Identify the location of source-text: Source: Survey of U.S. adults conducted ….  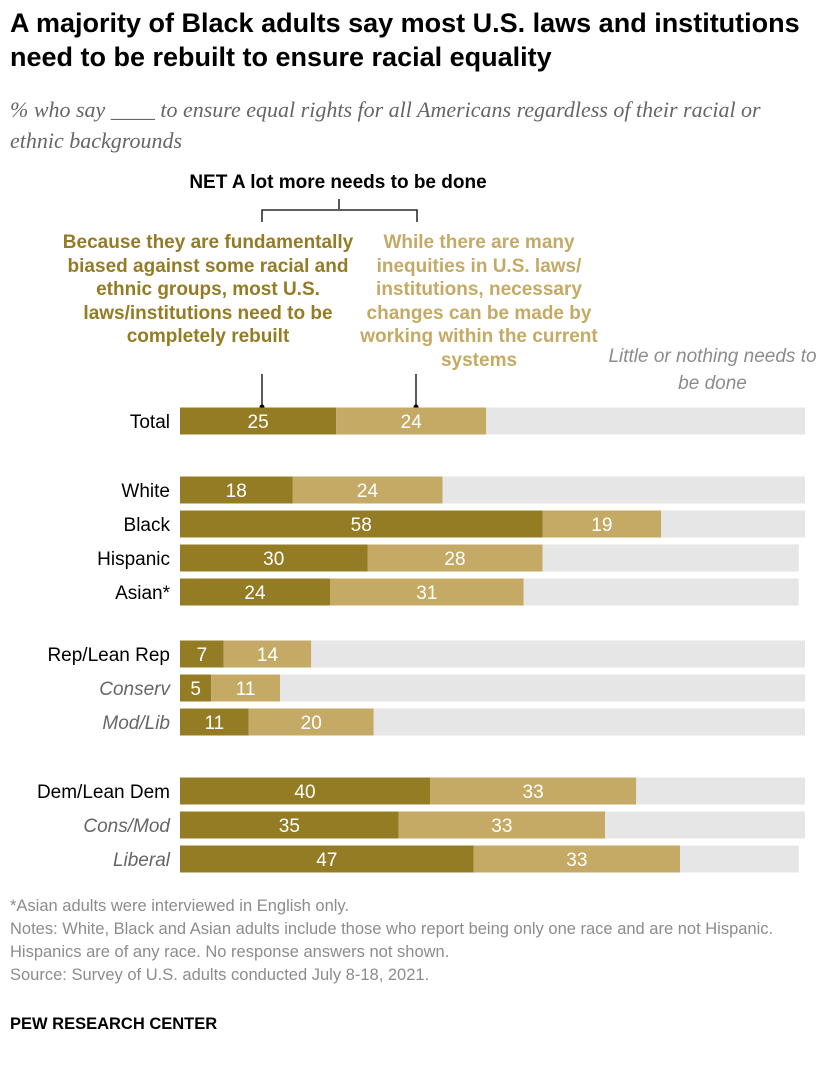
(220, 975).